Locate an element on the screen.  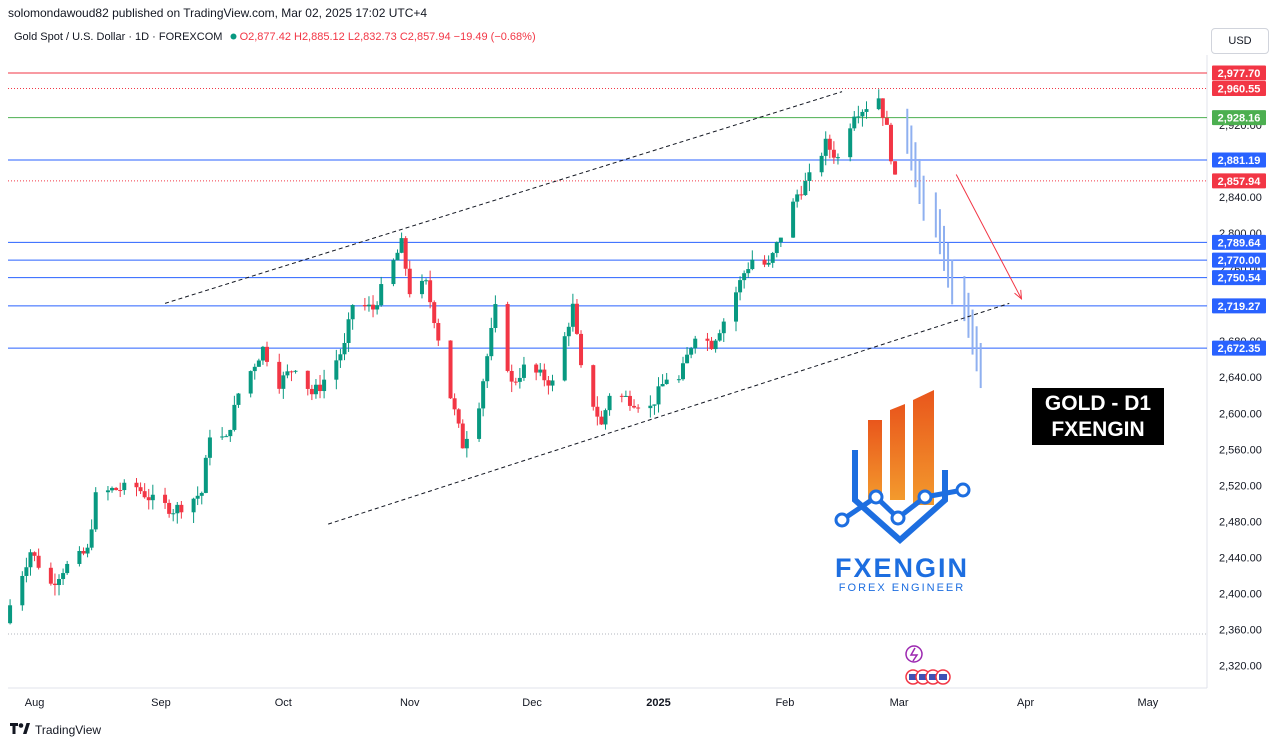
annotation-label: GOLD - D1 FXENGIN is located at coordinates (1098, 416).